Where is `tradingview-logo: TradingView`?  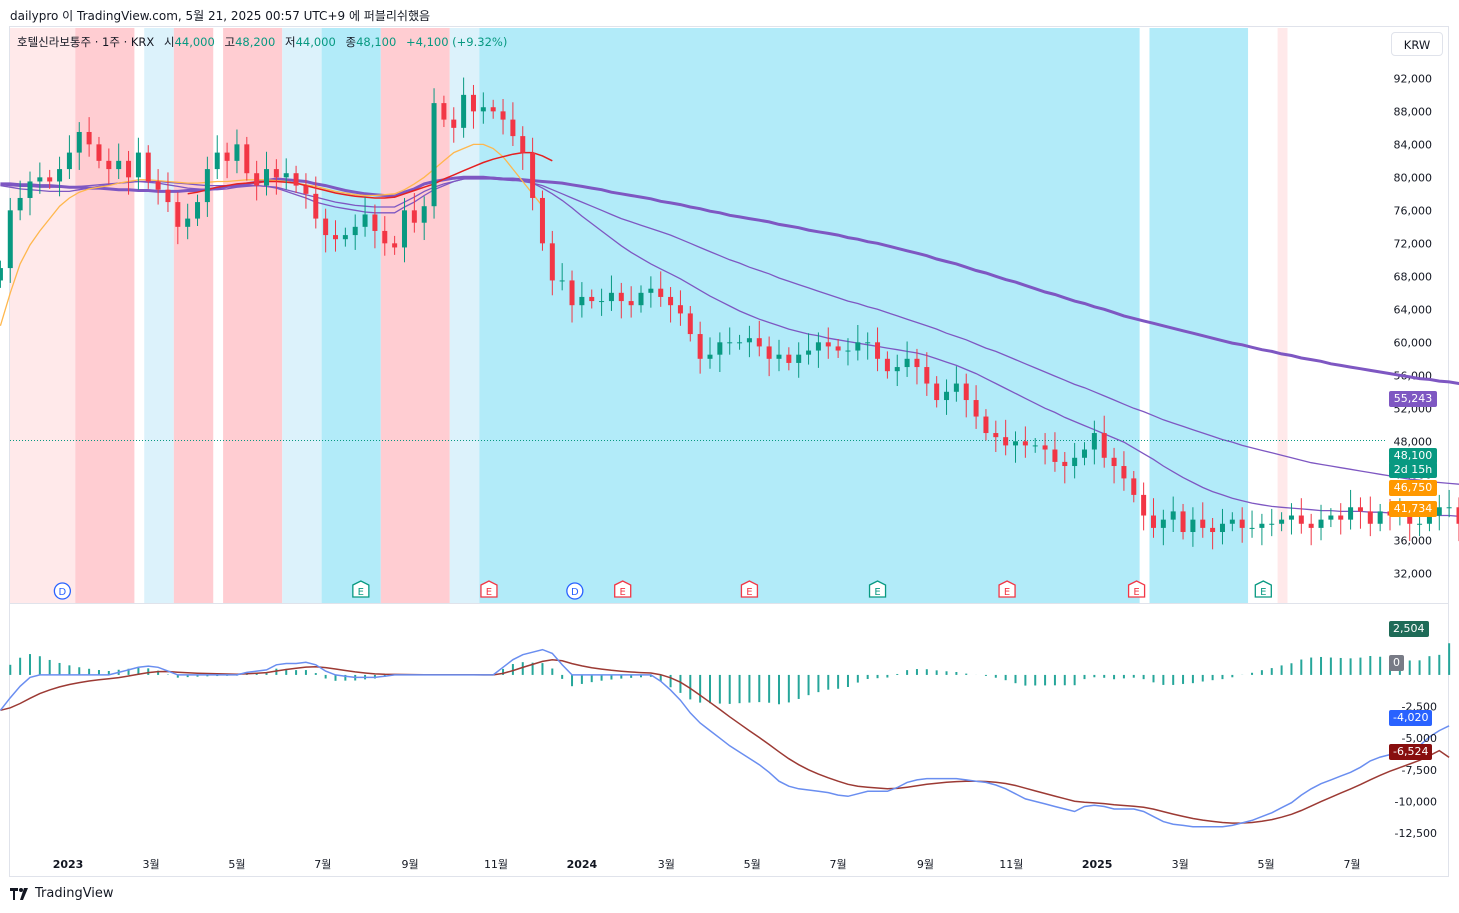
tradingview-logo: TradingView is located at coordinates (62, 893).